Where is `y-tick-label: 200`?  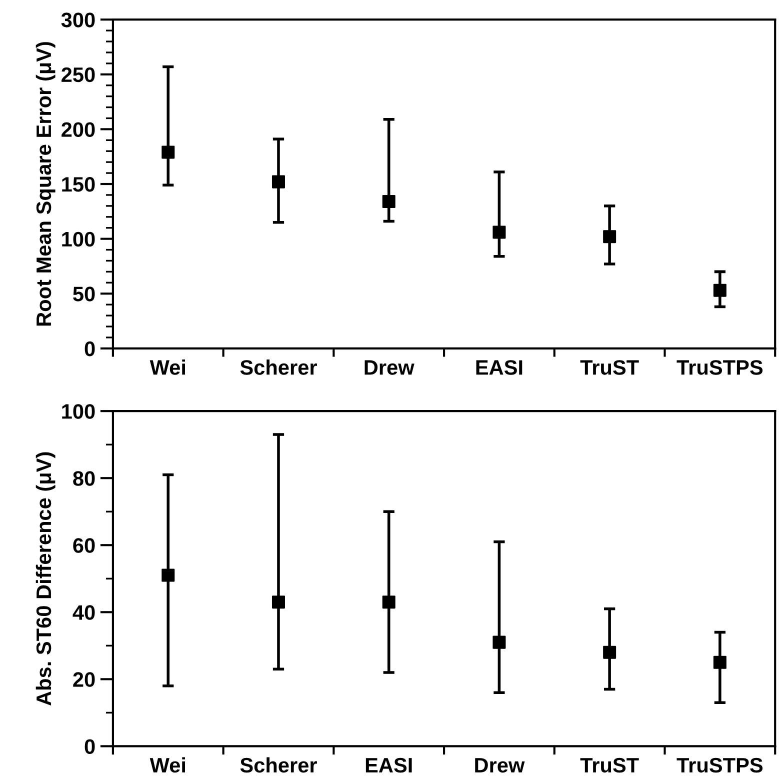
y-tick-label: 200 is located at coordinates (78, 129).